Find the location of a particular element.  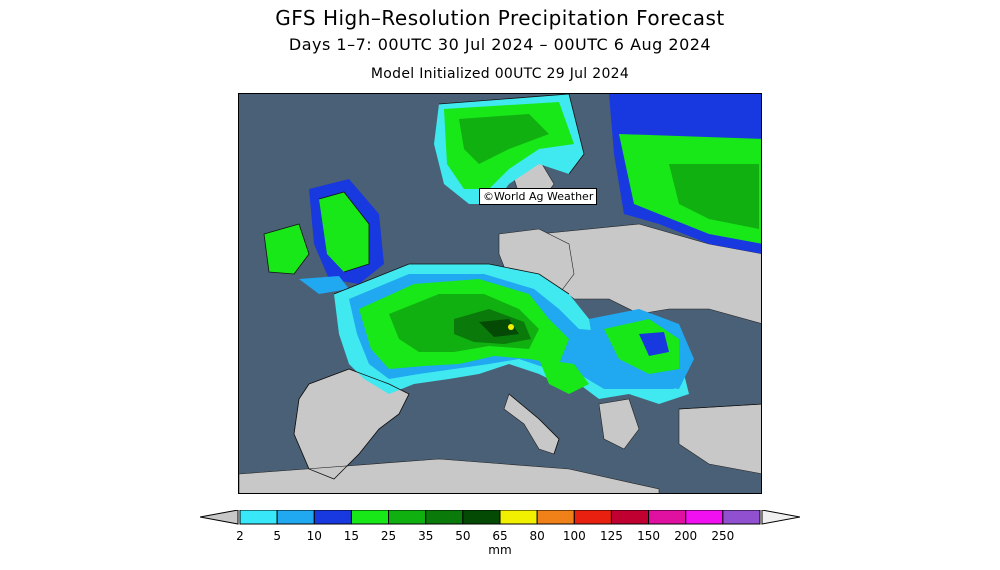

legend-tick-label: 35 is located at coordinates (426, 536).